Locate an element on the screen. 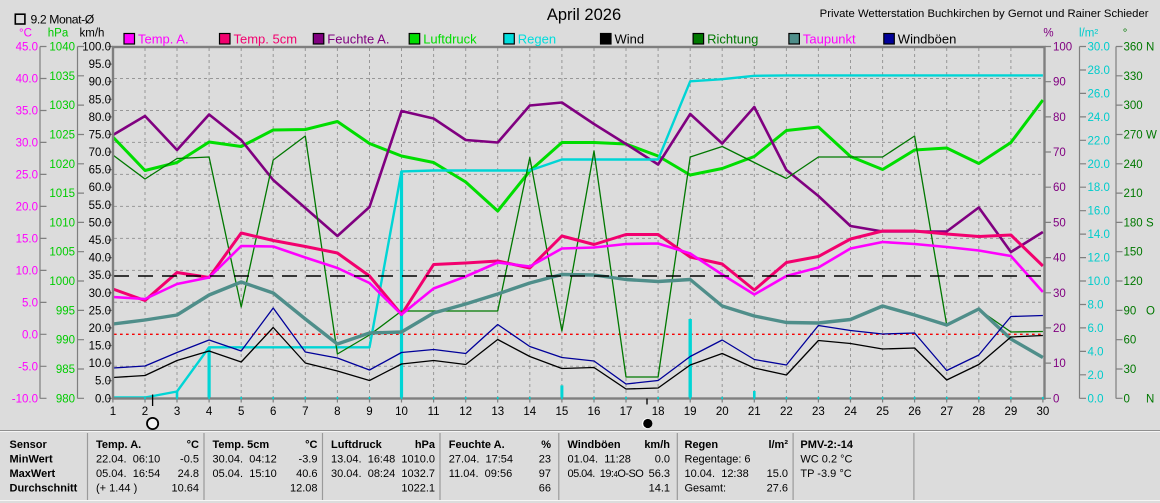  svg-text: 01.04. 11:28 is located at coordinates (599, 460).